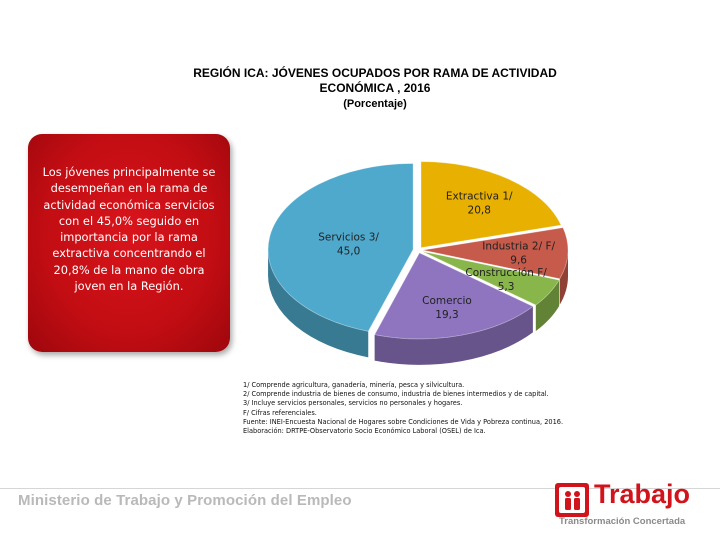  I want to click on pie-label-3: Comercio 19,3, so click(447, 308).